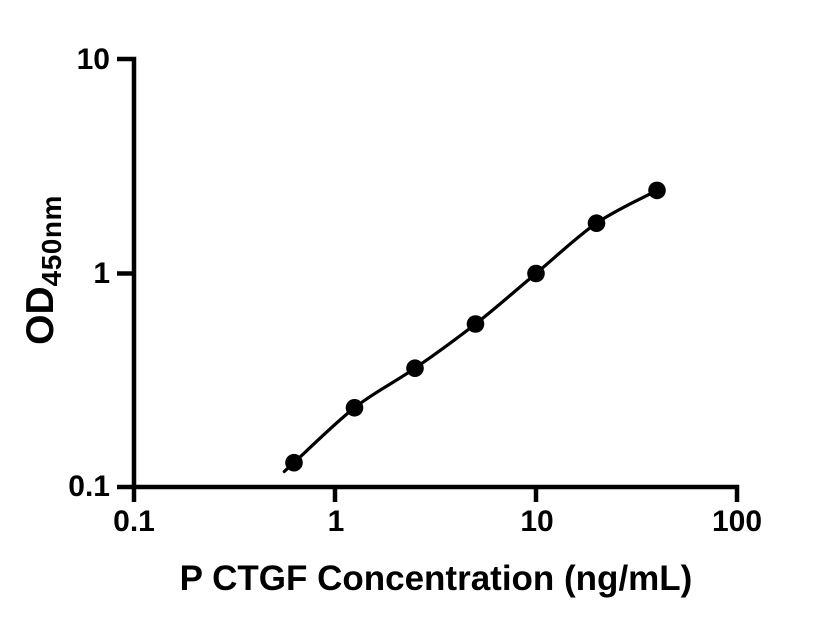 Image resolution: width=816 pixels, height=640 pixels. I want to click on y-tick-label-10: 10, so click(93, 59).